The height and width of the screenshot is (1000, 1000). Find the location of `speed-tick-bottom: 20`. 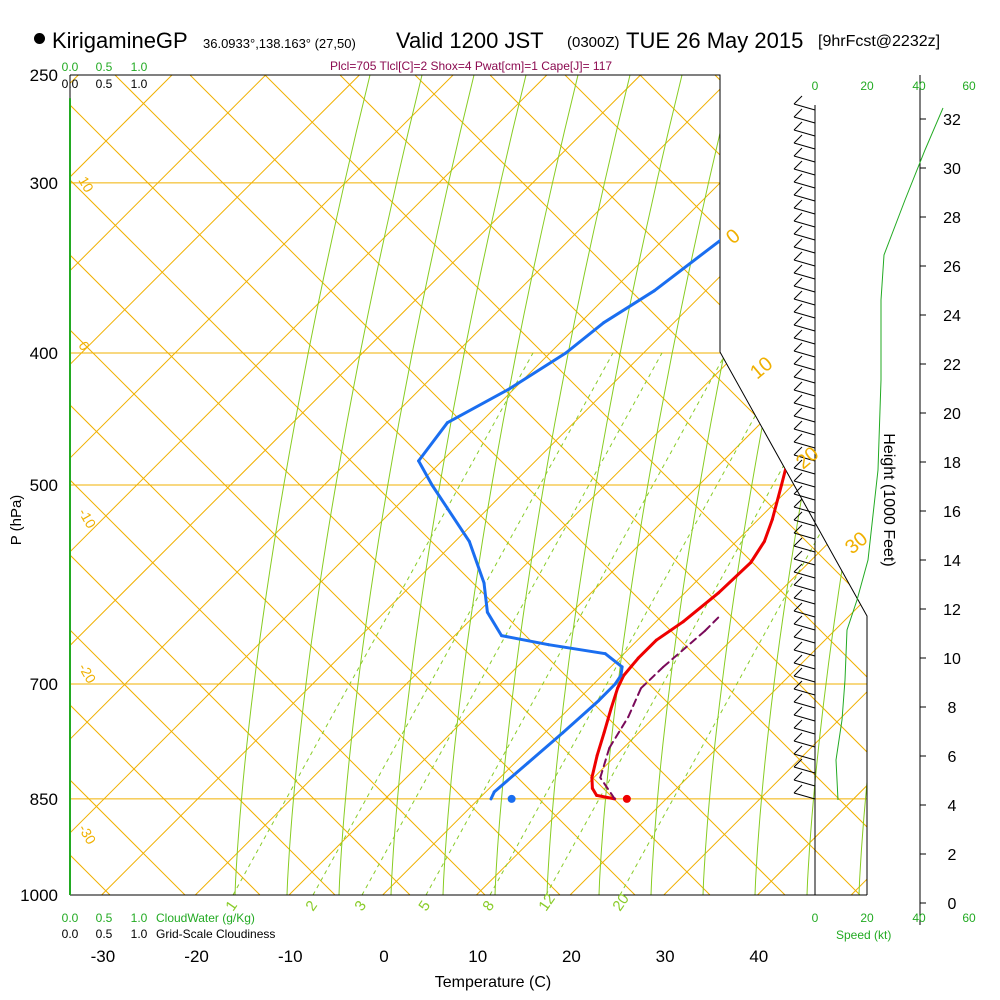

speed-tick-bottom: 20 is located at coordinates (867, 918).